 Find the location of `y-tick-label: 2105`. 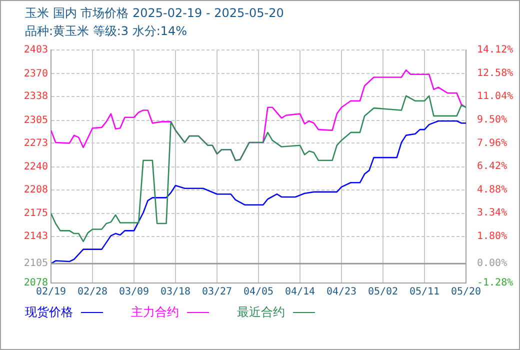

y-tick-label: 2105 is located at coordinates (36, 264).